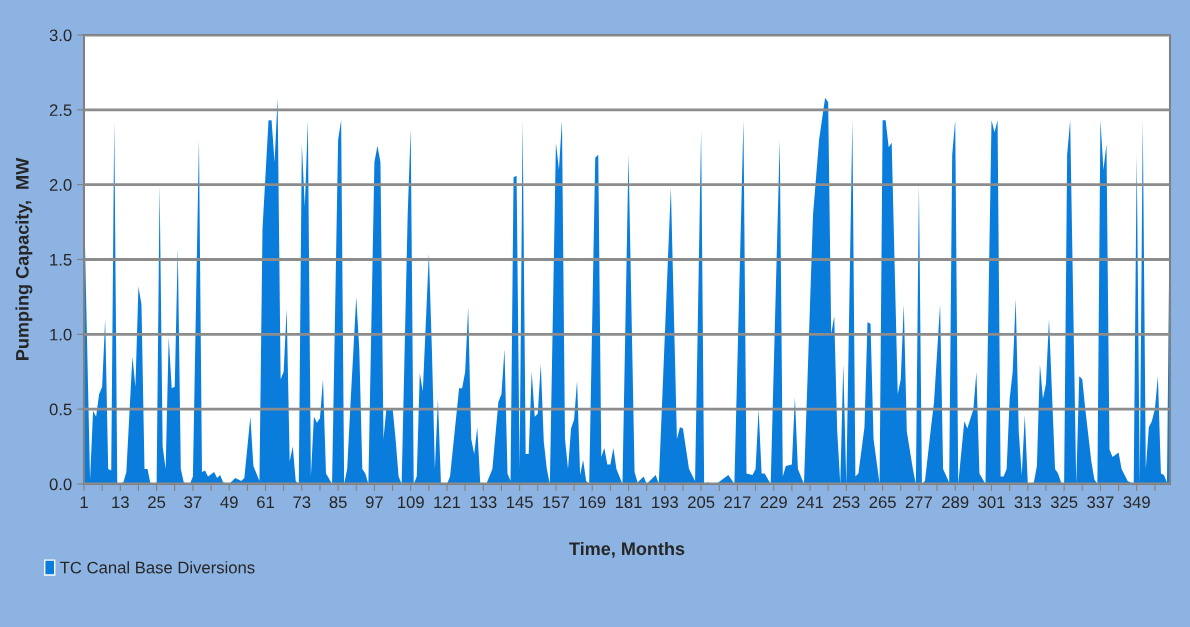 This screenshot has width=1190, height=627. What do you see at coordinates (60, 35) in the screenshot?
I see `y-tick-label: 3.0` at bounding box center [60, 35].